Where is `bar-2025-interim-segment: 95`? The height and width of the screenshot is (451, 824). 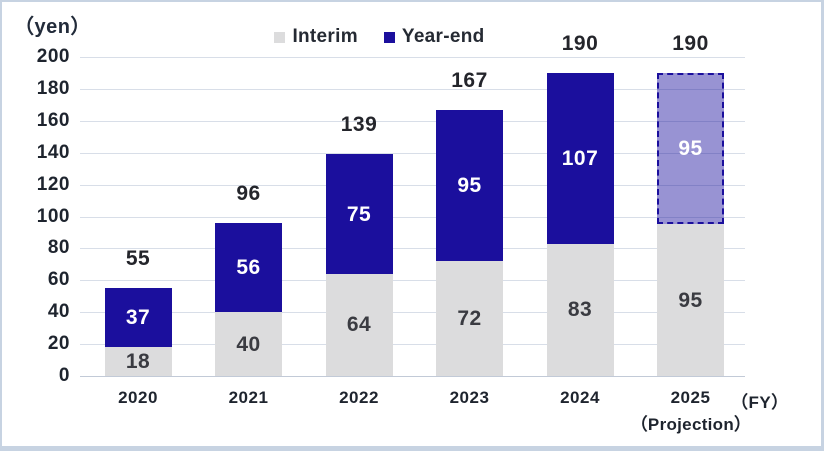 bar-2025-interim-segment: 95 is located at coordinates (690, 300).